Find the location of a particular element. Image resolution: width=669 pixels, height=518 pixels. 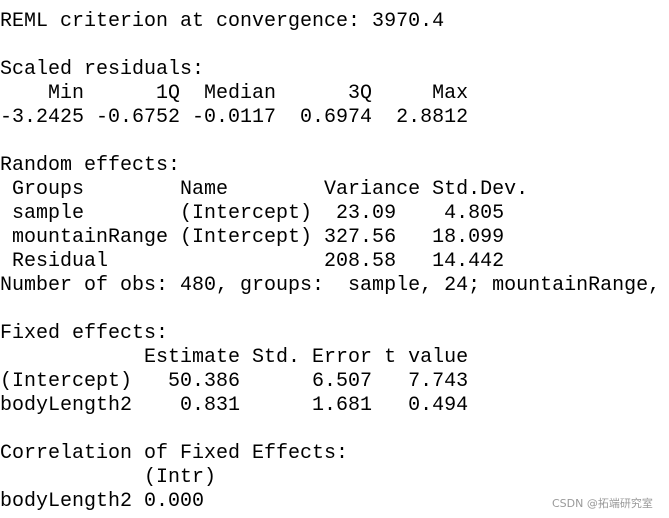

output-line: (Intr) is located at coordinates (108, 477).